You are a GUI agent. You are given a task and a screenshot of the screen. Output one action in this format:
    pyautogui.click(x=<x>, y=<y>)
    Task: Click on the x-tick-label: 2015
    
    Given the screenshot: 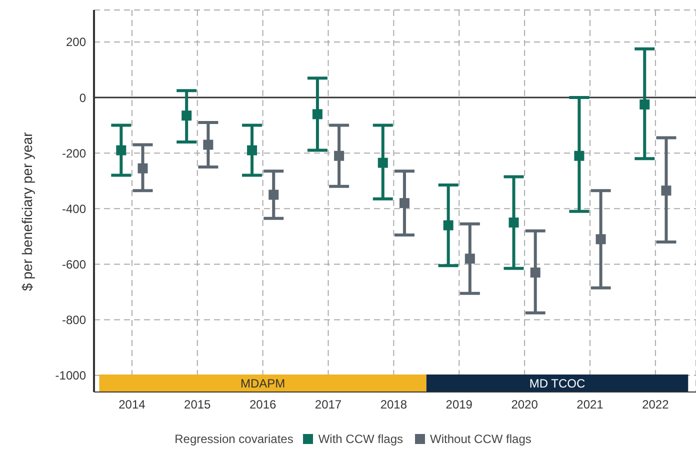 What is the action you would take?
    pyautogui.click(x=198, y=405)
    